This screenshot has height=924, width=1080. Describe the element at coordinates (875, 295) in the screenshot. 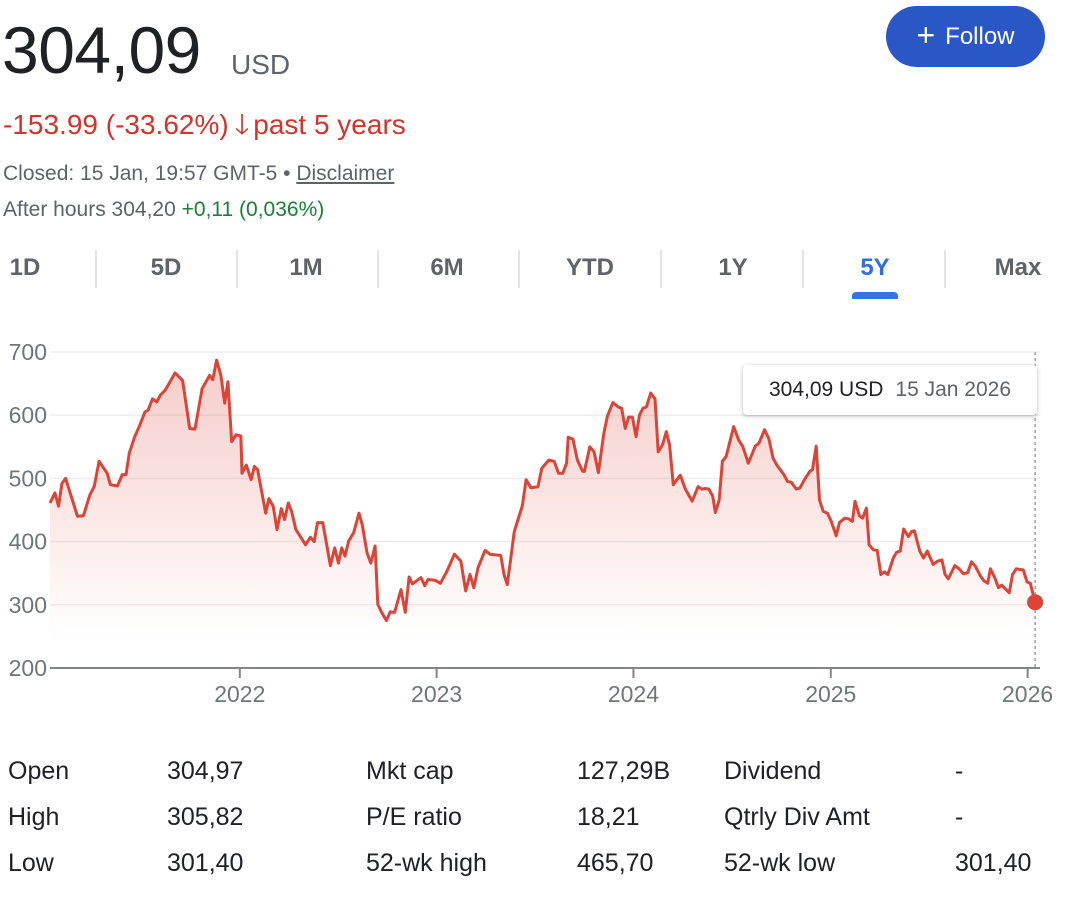

I see `active-tab-indicator` at that location.